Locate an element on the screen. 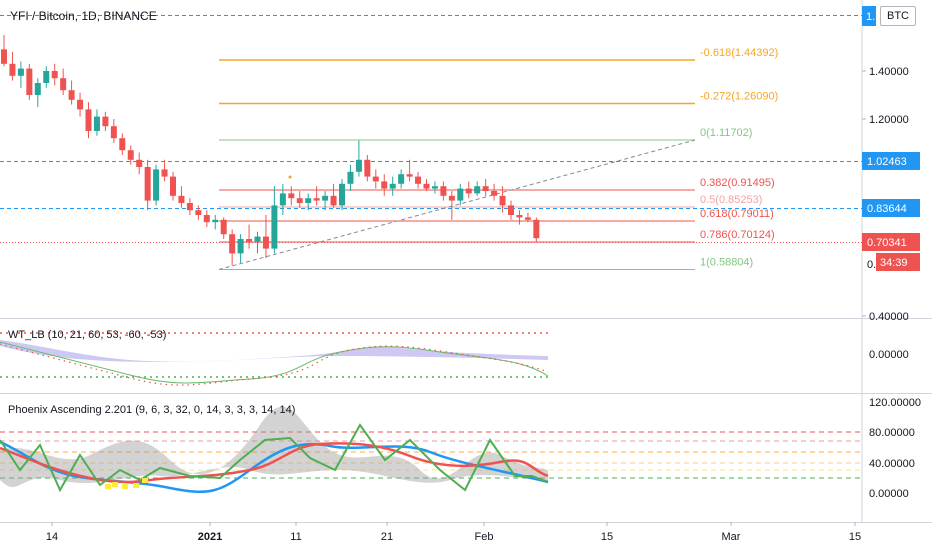 This screenshot has height=555, width=932. fib-level-label: 0.382(0.91495) is located at coordinates (737, 183).